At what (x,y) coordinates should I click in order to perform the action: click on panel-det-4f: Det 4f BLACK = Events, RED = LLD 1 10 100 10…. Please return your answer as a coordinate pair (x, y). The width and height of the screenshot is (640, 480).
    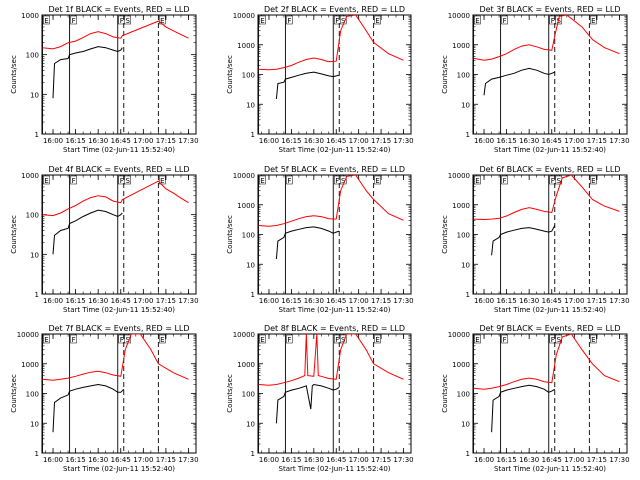
    Looking at the image, I should click on (104, 239).